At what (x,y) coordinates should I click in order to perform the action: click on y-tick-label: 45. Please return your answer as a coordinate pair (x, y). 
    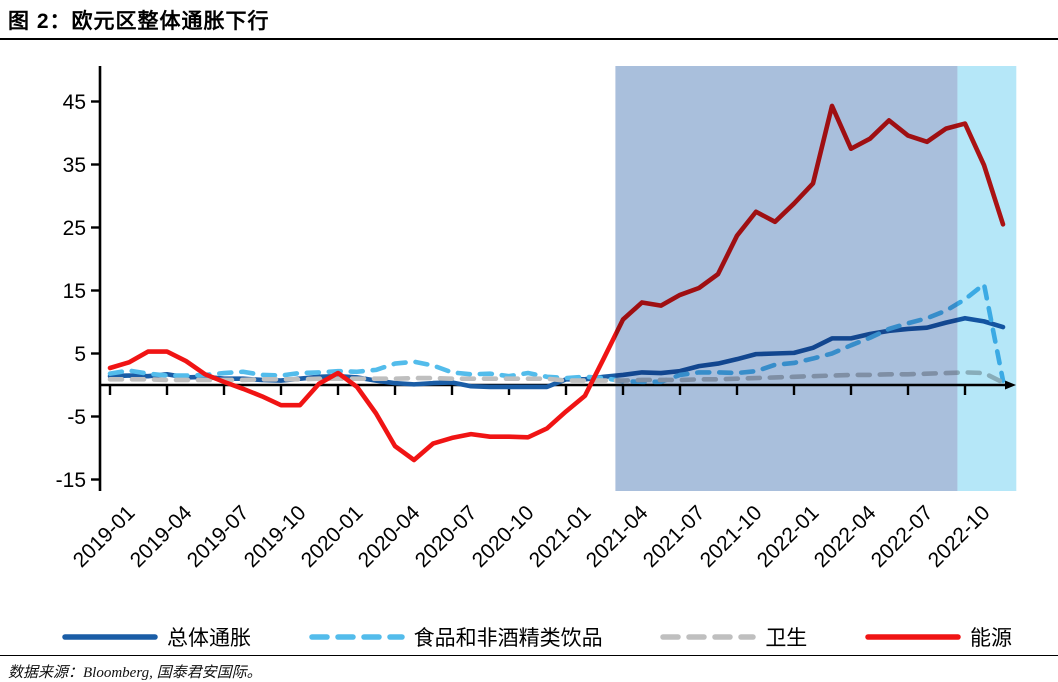
    Looking at the image, I should click on (74, 102).